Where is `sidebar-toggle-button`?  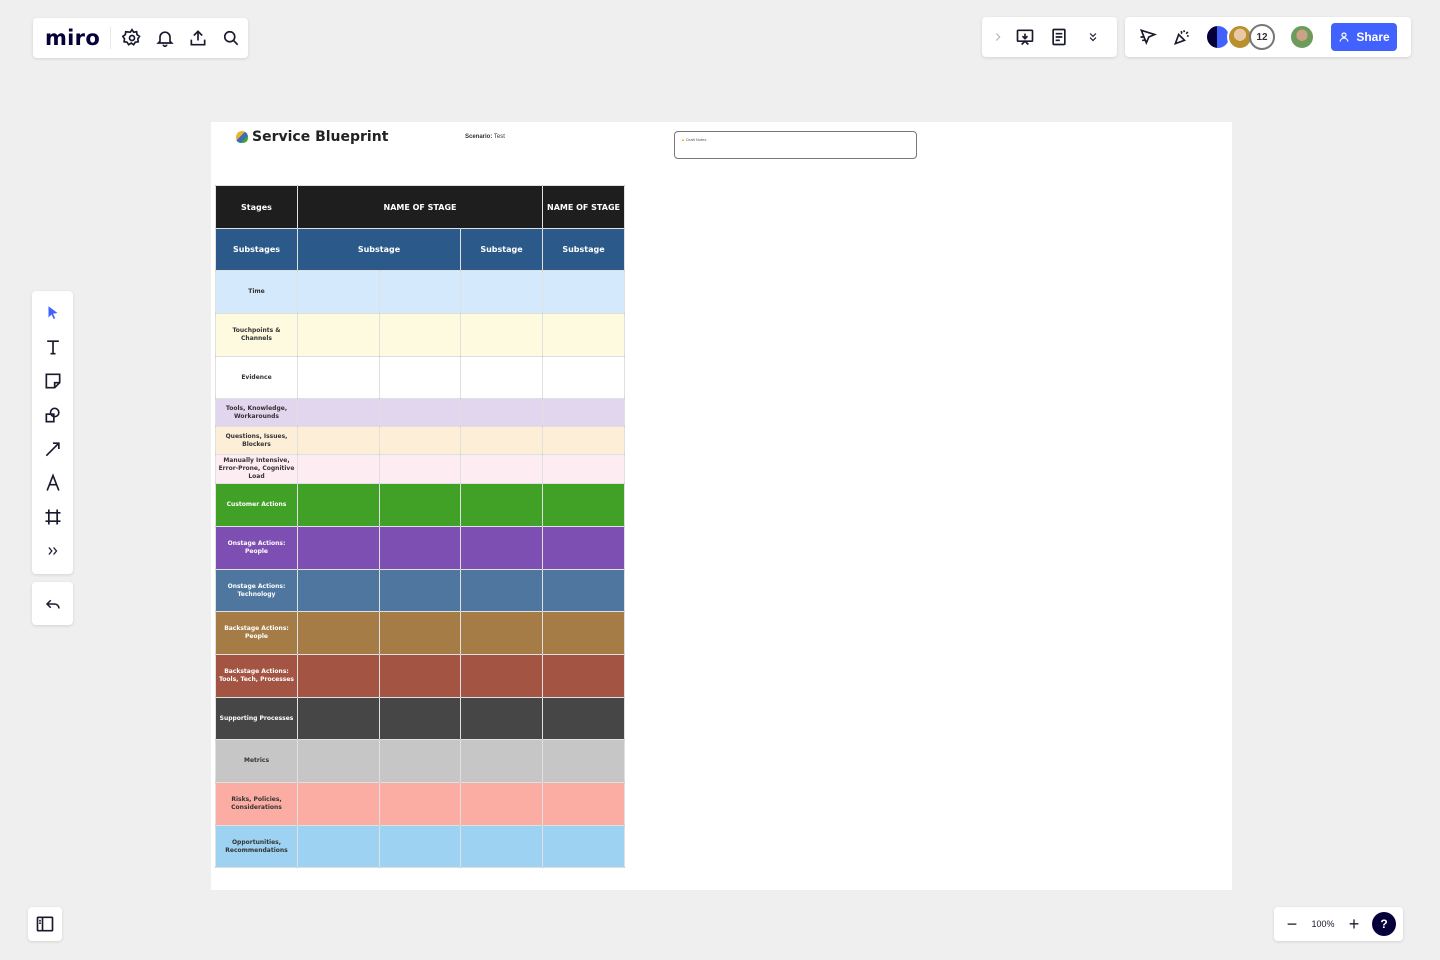 sidebar-toggle-button is located at coordinates (45, 924).